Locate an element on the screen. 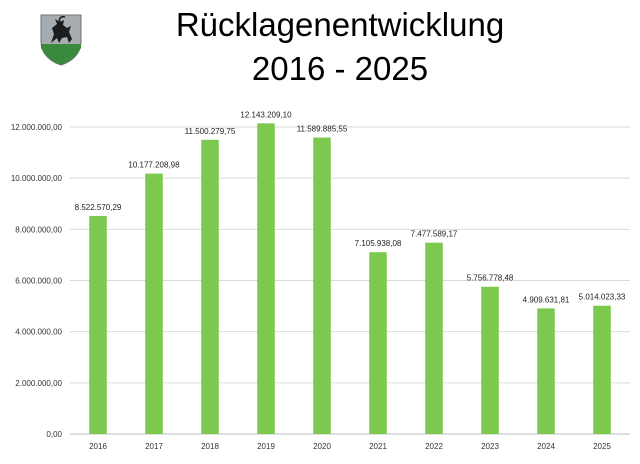 This screenshot has width=640, height=464. bar-2024 is located at coordinates (546, 371).